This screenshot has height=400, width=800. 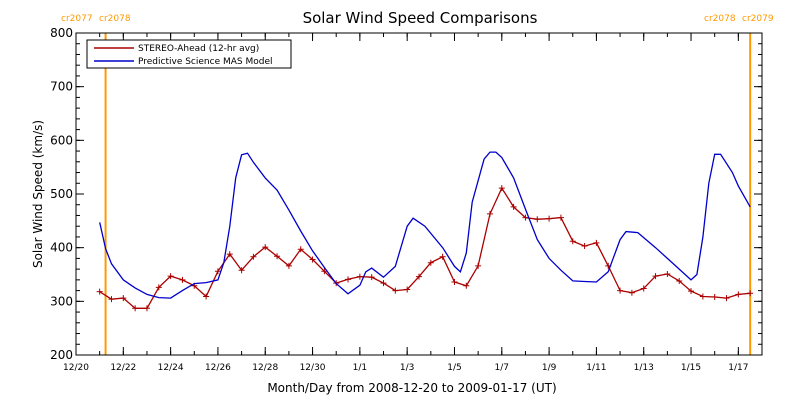 What do you see at coordinates (502, 368) in the screenshot?
I see `x-tick-label: 1/7` at bounding box center [502, 368].